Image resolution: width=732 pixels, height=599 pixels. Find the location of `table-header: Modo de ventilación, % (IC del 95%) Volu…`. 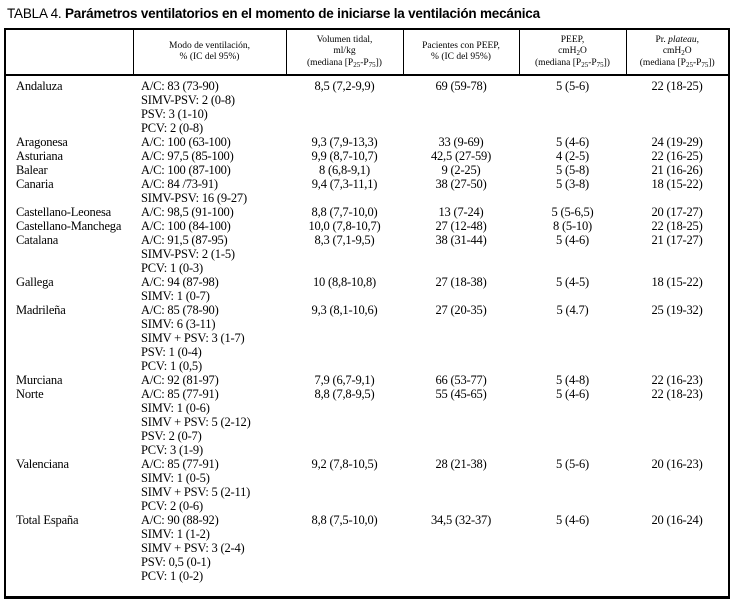

table-header: Modo de ventilación, % (IC del 95%) Volu… is located at coordinates (367, 52).